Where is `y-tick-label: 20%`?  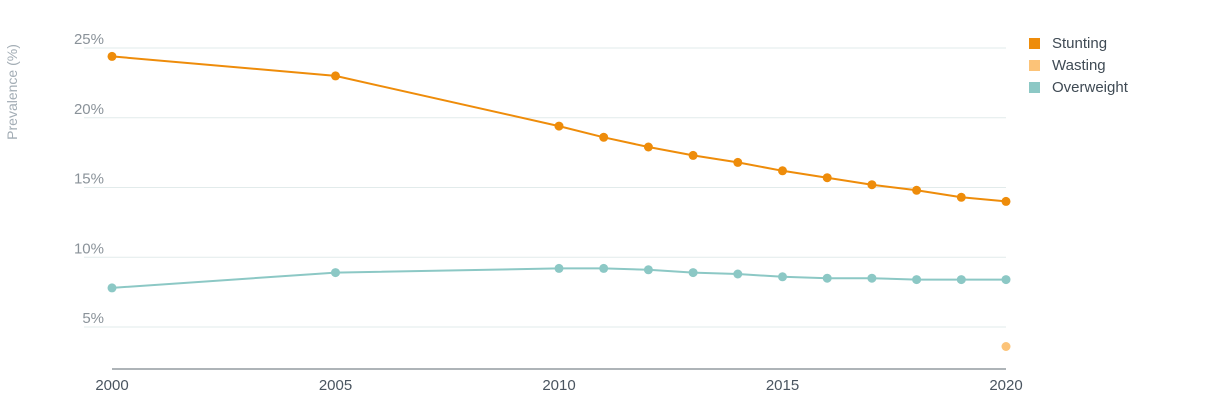 y-tick-label: 20% is located at coordinates (89, 109).